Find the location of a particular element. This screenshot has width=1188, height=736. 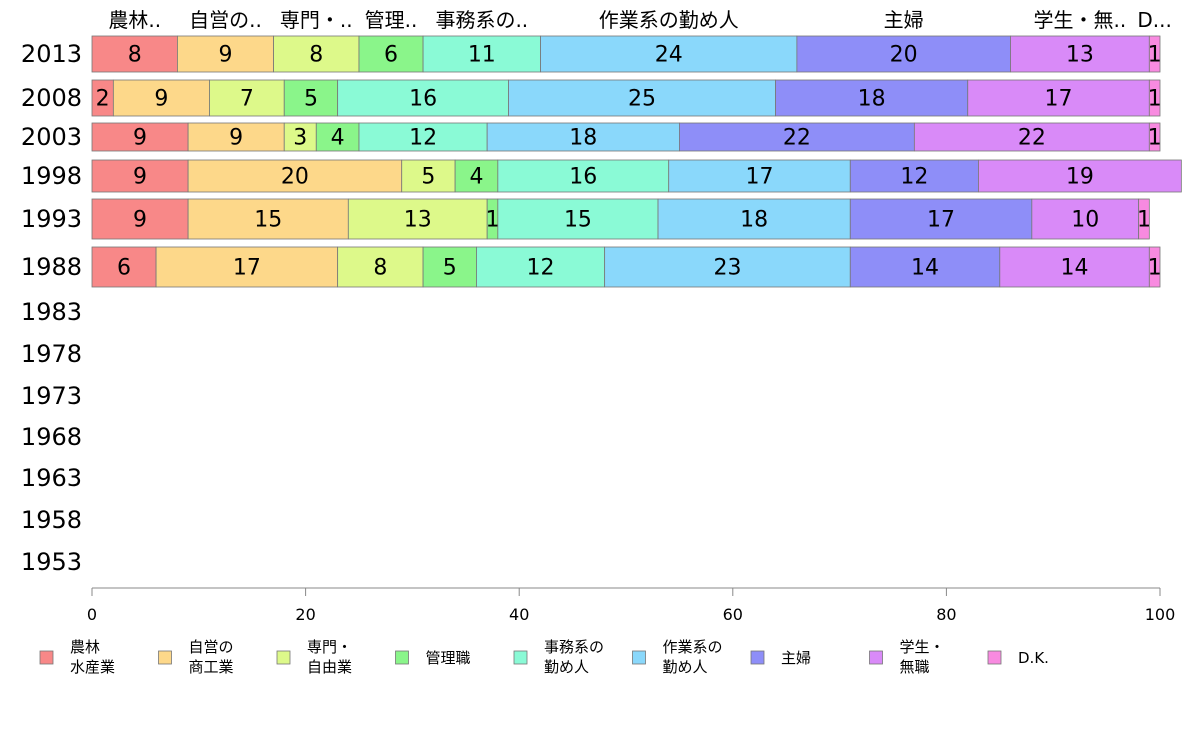

bar-value-label: 5 is located at coordinates (428, 177).